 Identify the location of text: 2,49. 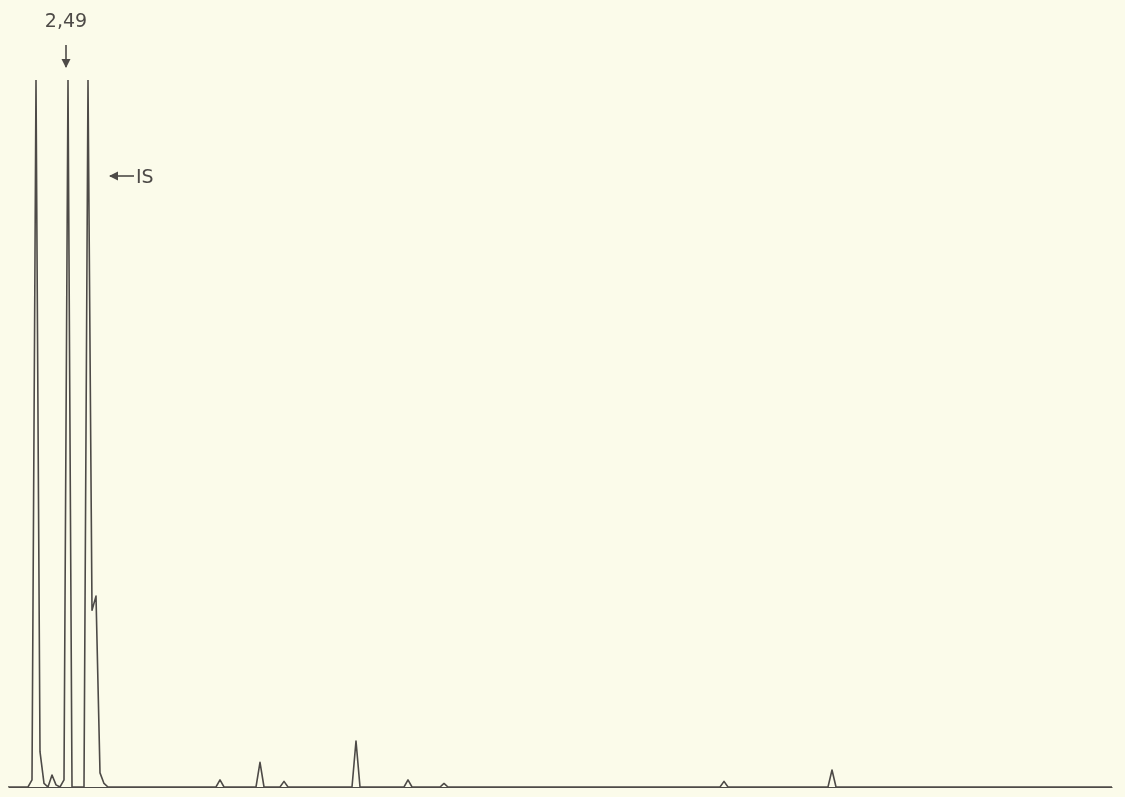
(66, 20).